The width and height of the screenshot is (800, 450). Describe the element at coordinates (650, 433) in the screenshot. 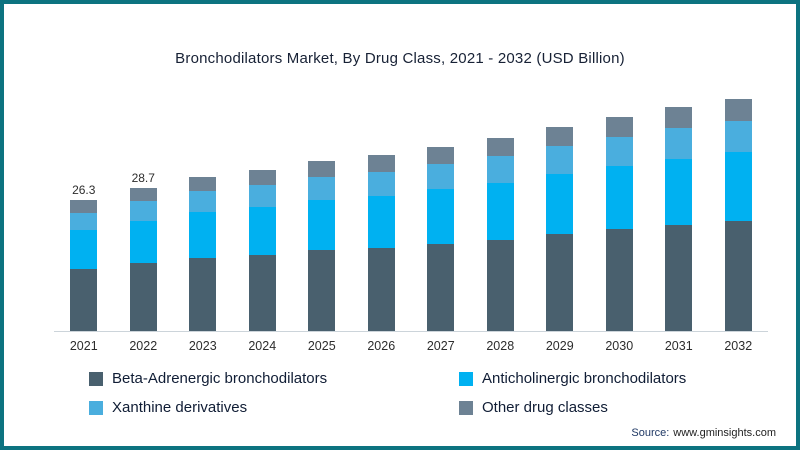

I see `source-label: Source:` at that location.